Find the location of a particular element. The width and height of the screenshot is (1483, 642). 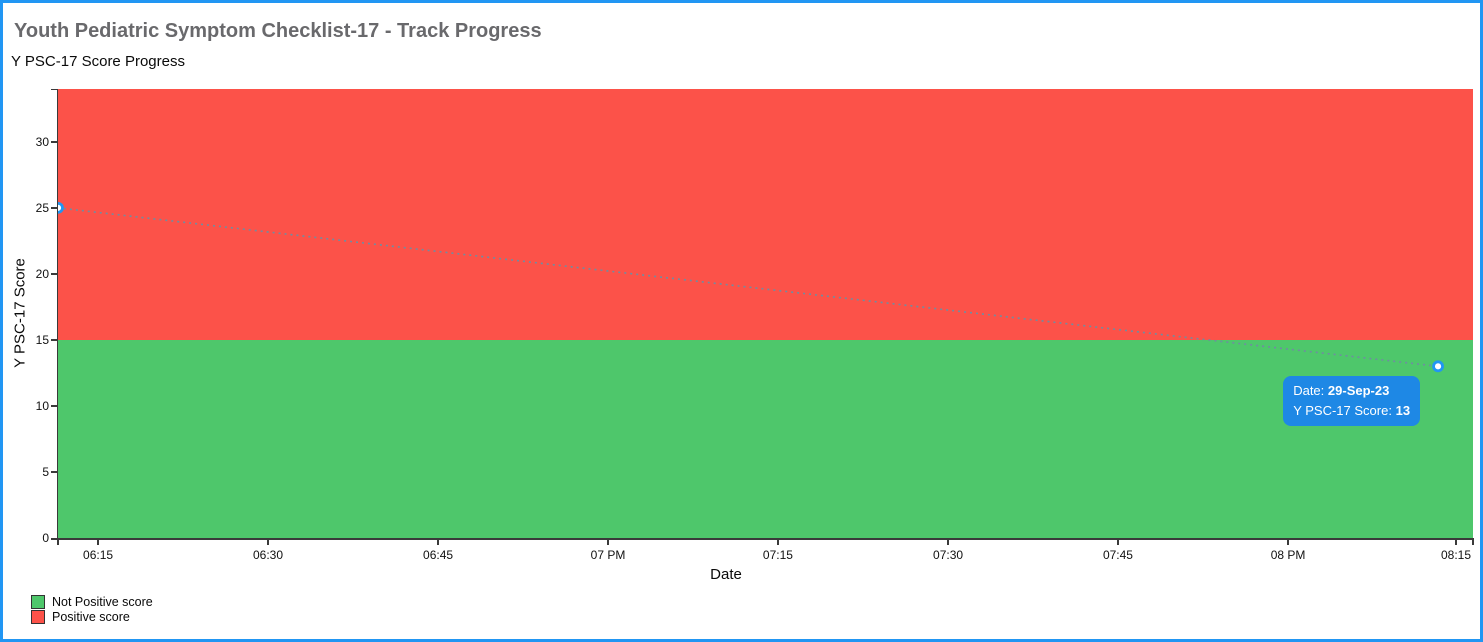

tooltip-date-row: Date: 29-Sep-23 is located at coordinates (1351, 391).